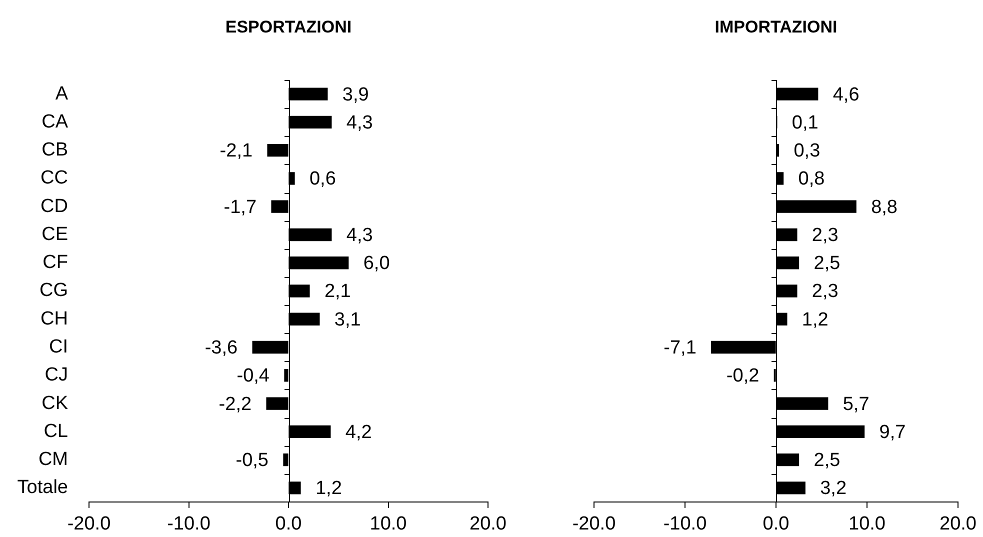  What do you see at coordinates (54, 291) in the screenshot?
I see `y-tick-label: CG` at bounding box center [54, 291].